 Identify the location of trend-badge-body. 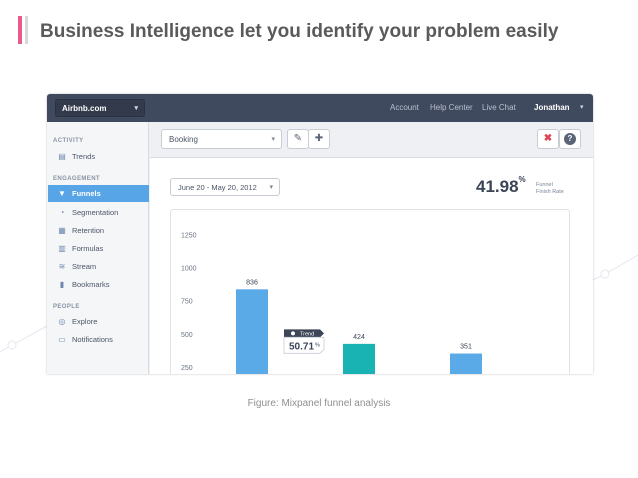
(304, 345).